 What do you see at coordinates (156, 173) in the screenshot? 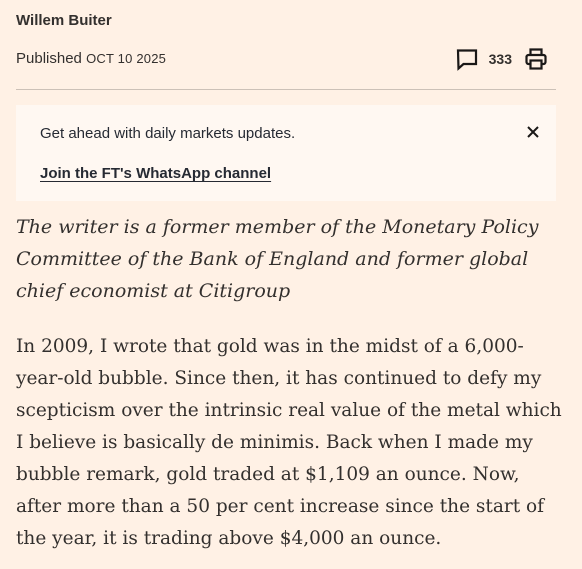
I see `whatsapp-channel-link: Join the FT's WhatsApp channel` at bounding box center [156, 173].